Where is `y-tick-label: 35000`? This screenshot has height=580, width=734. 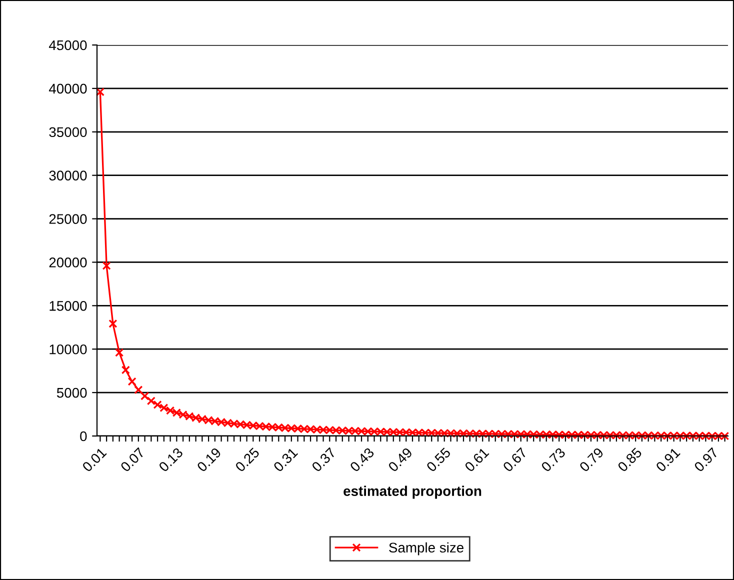
y-tick-label: 35000 is located at coordinates (68, 132).